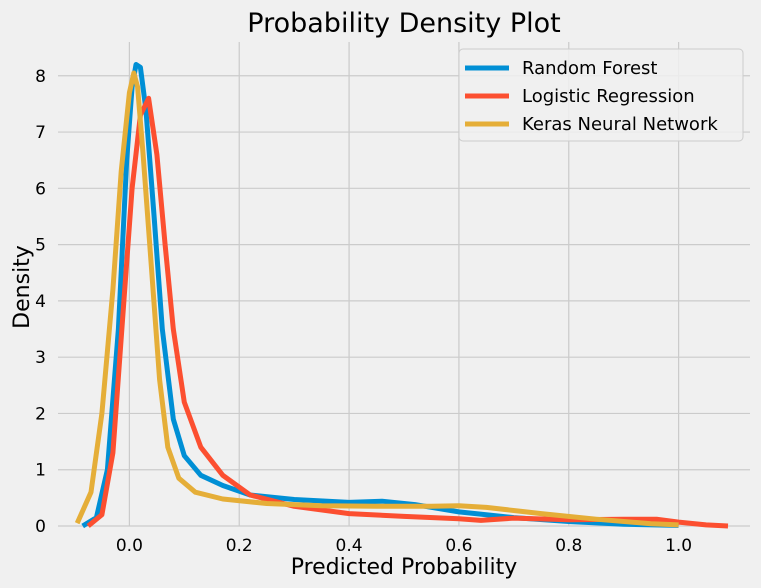  I want to click on legend-label-0: Random Forest, so click(589, 68).